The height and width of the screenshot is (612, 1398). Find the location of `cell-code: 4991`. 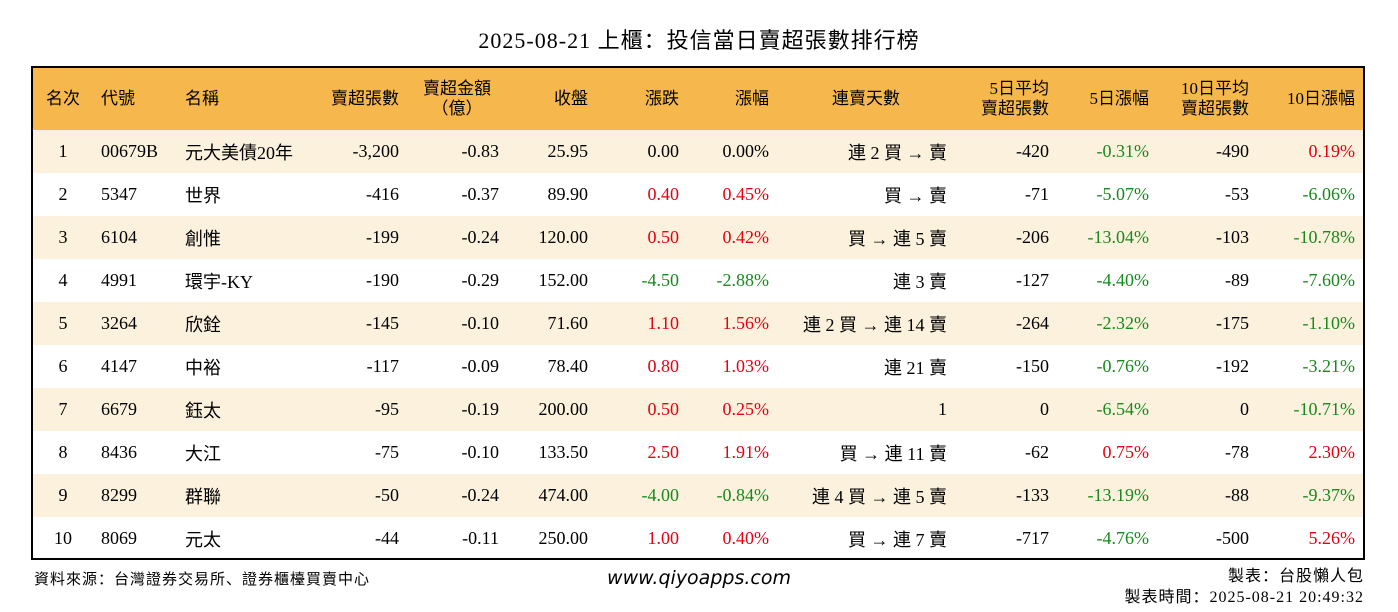

cell-code: 4991 is located at coordinates (119, 280).